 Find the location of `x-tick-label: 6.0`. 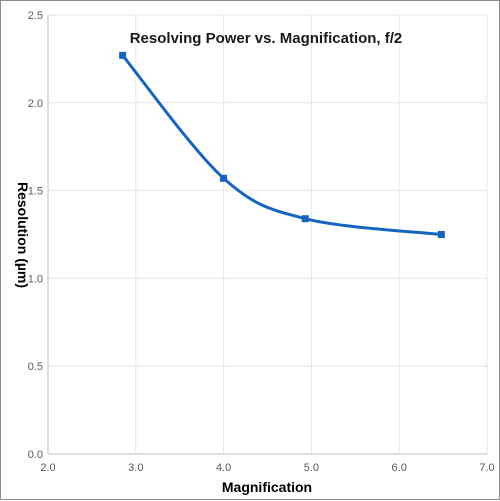

x-tick-label: 6.0 is located at coordinates (399, 468).